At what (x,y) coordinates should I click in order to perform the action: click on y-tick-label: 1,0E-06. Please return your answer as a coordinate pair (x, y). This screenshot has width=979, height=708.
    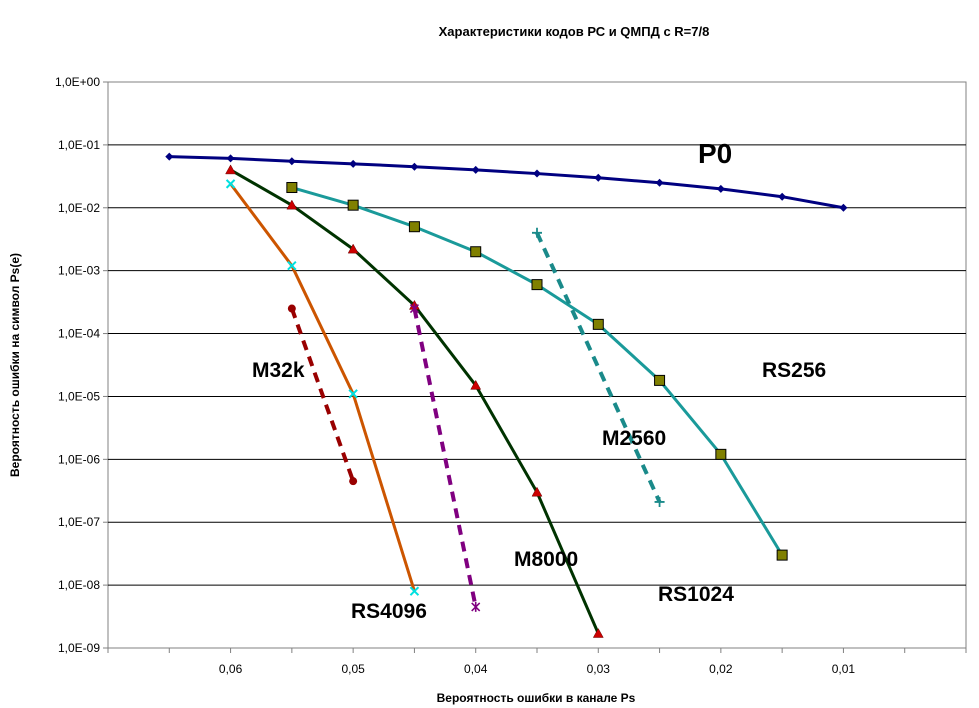
    Looking at the image, I should click on (79, 459).